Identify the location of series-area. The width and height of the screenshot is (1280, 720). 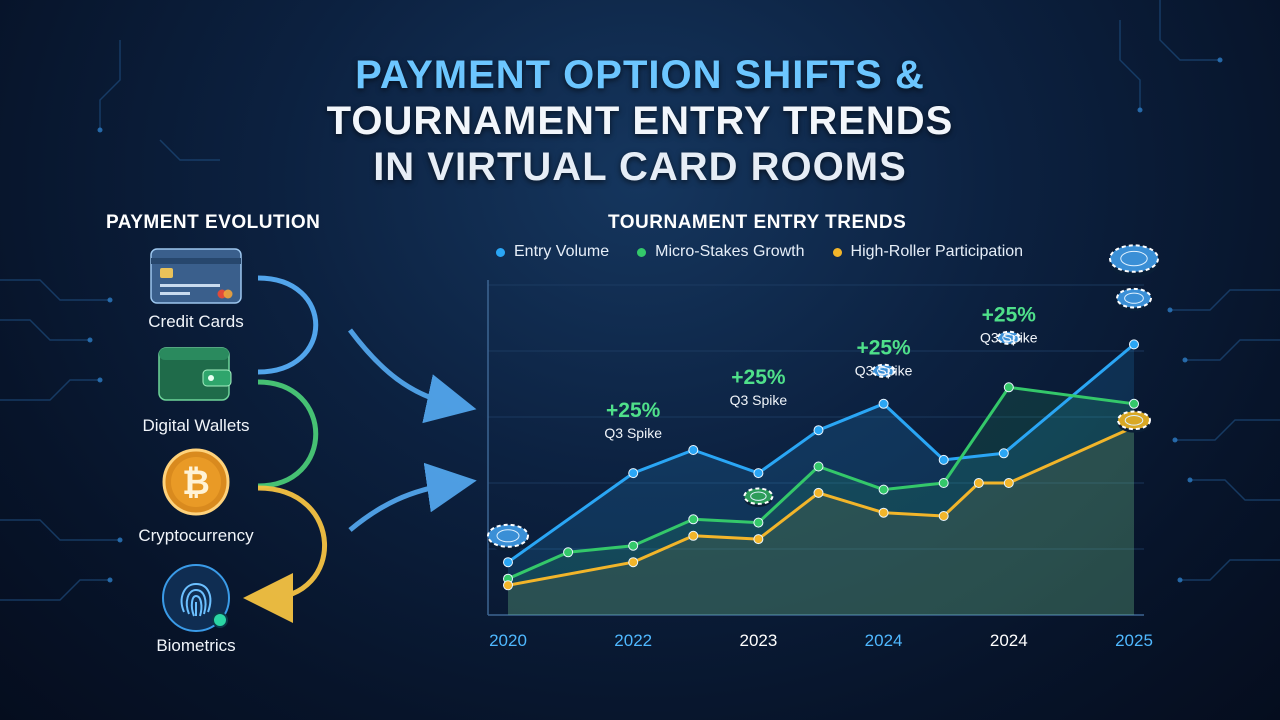
(821, 520).